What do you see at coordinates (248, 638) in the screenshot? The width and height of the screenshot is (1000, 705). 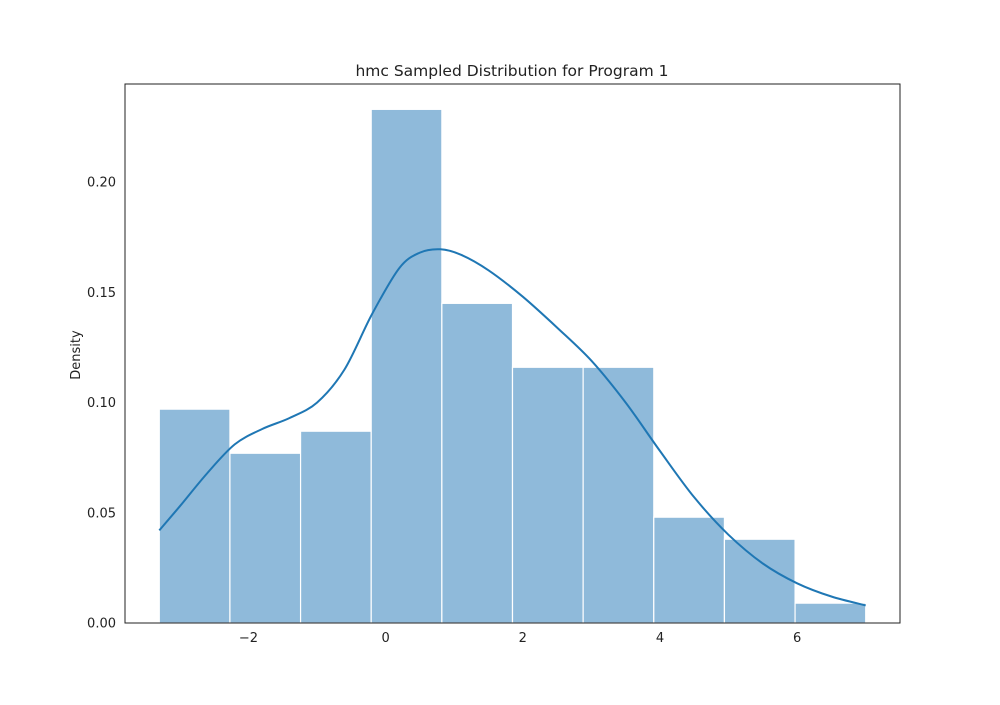 I see `x-tick-label: −2` at bounding box center [248, 638].